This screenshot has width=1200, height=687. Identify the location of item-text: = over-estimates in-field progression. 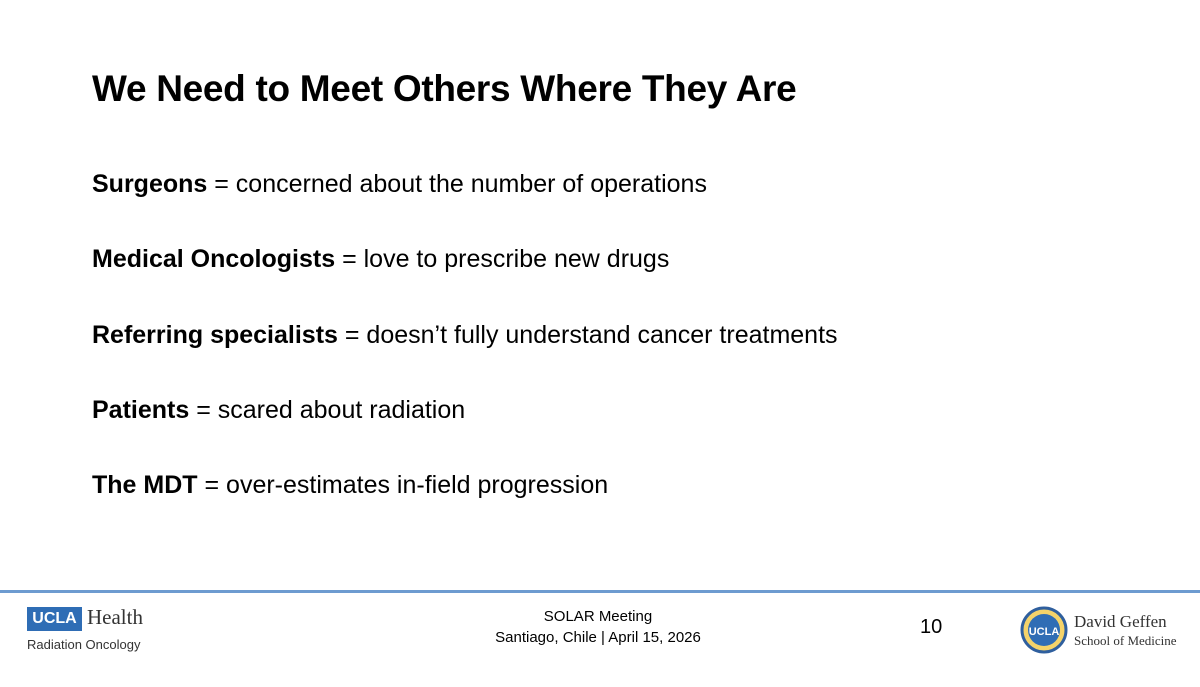
(406, 485).